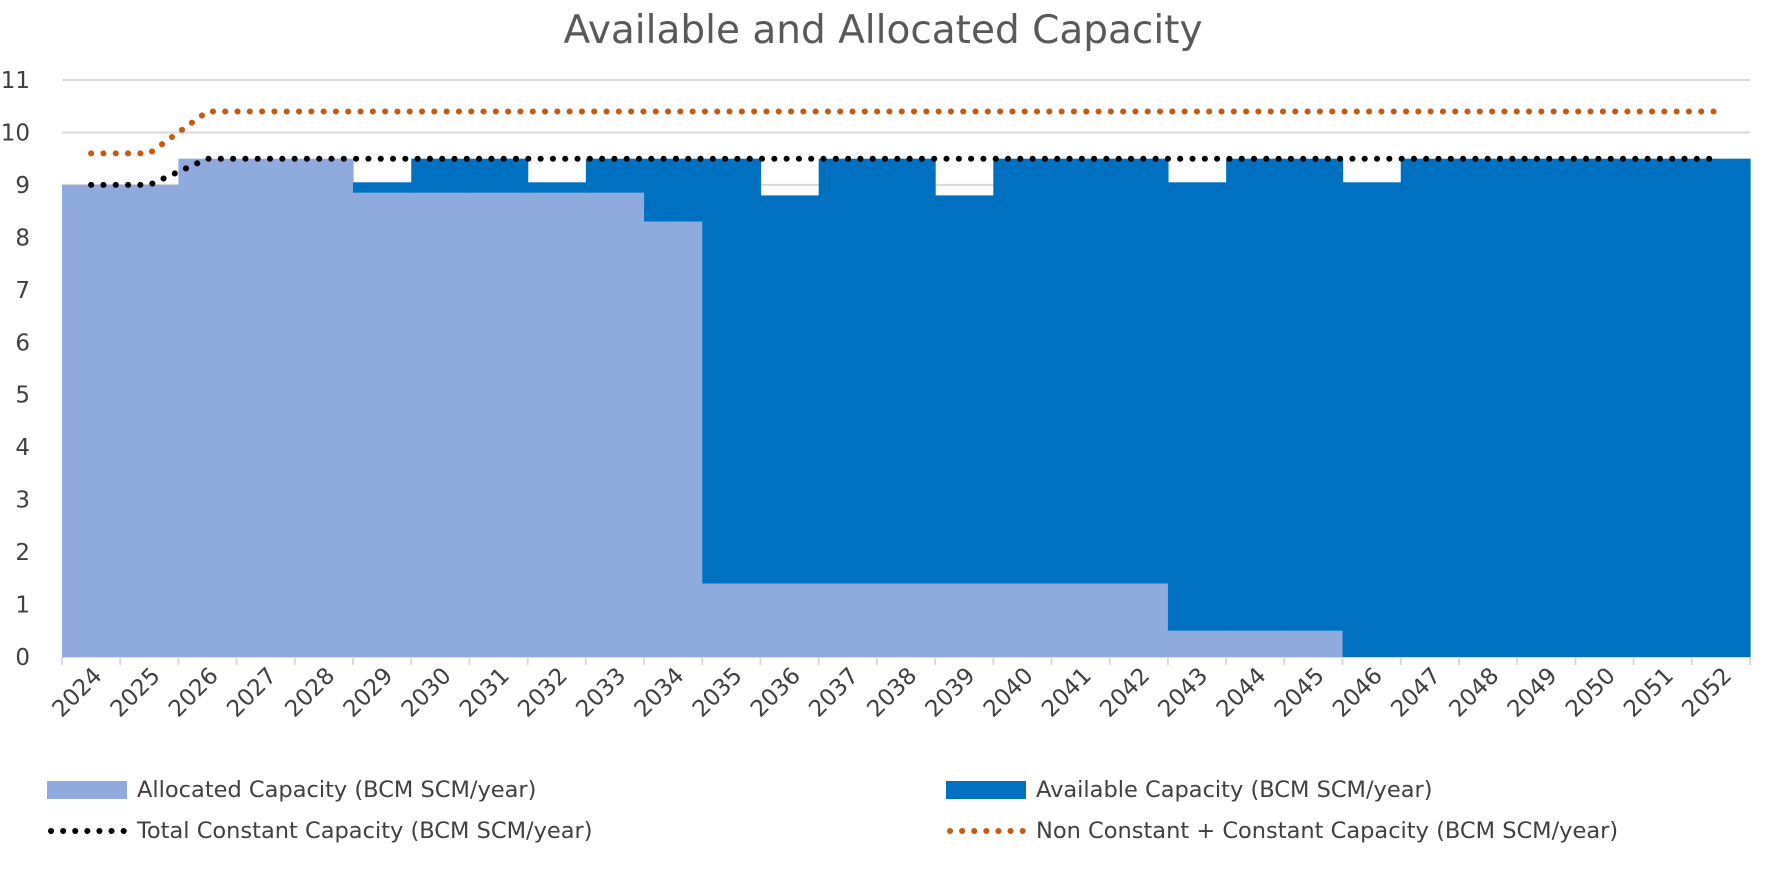 This screenshot has width=1766, height=871. Describe the element at coordinates (892, 693) in the screenshot. I see `x-tick-label: 2038` at that location.